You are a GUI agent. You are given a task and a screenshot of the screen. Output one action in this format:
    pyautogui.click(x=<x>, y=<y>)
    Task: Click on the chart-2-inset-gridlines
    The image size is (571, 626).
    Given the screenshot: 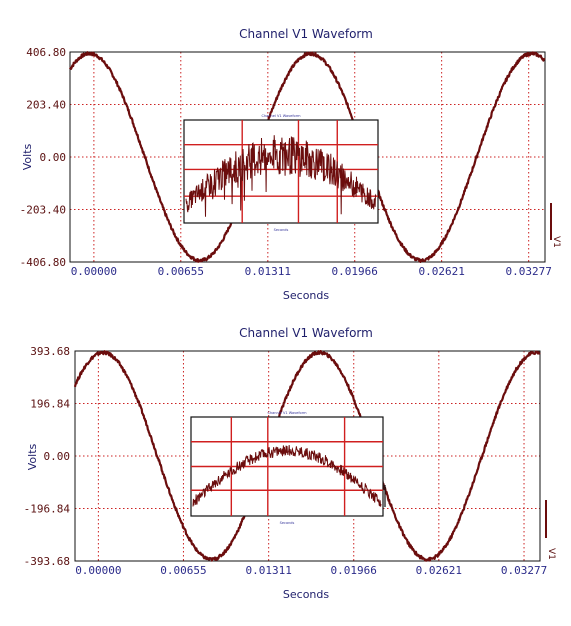 What is the action you would take?
    pyautogui.click(x=287, y=466)
    